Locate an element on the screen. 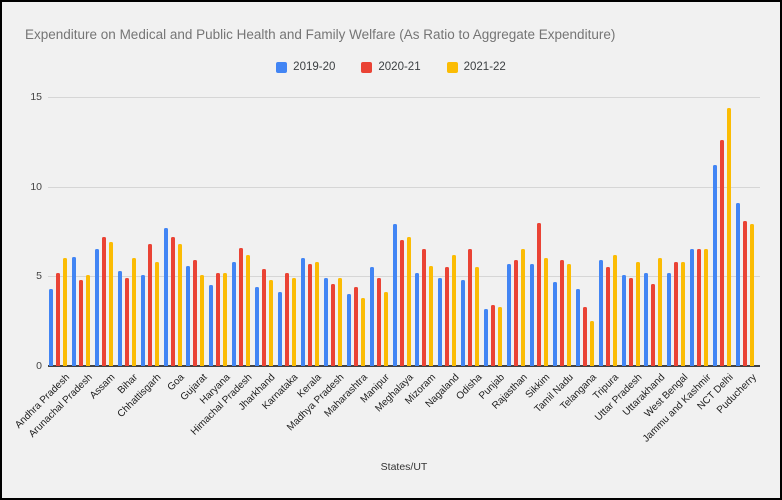  bar-2021-22-Punjab is located at coordinates (500, 336).